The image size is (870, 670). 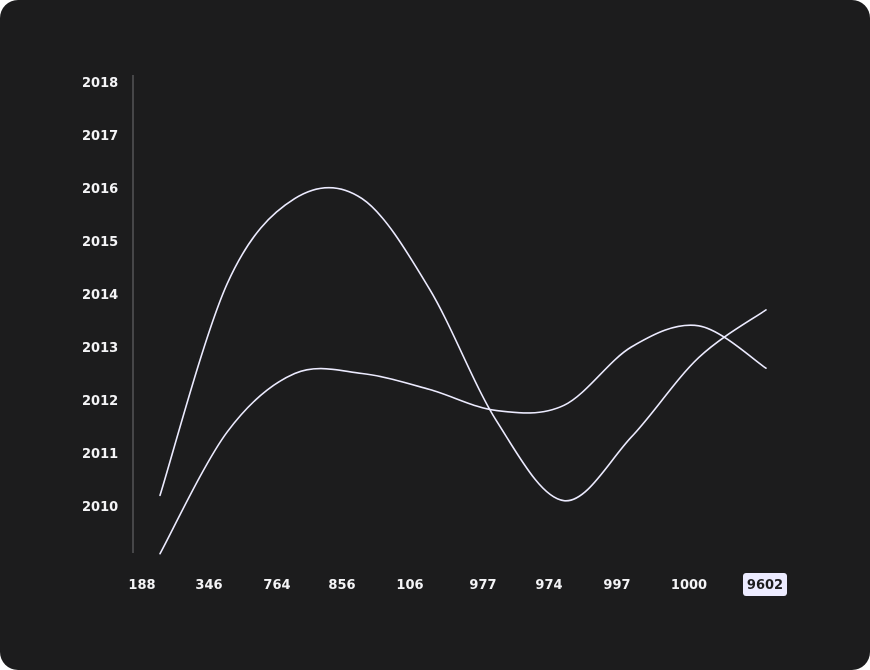 I want to click on y-tick-label: 2015, so click(x=100, y=242).